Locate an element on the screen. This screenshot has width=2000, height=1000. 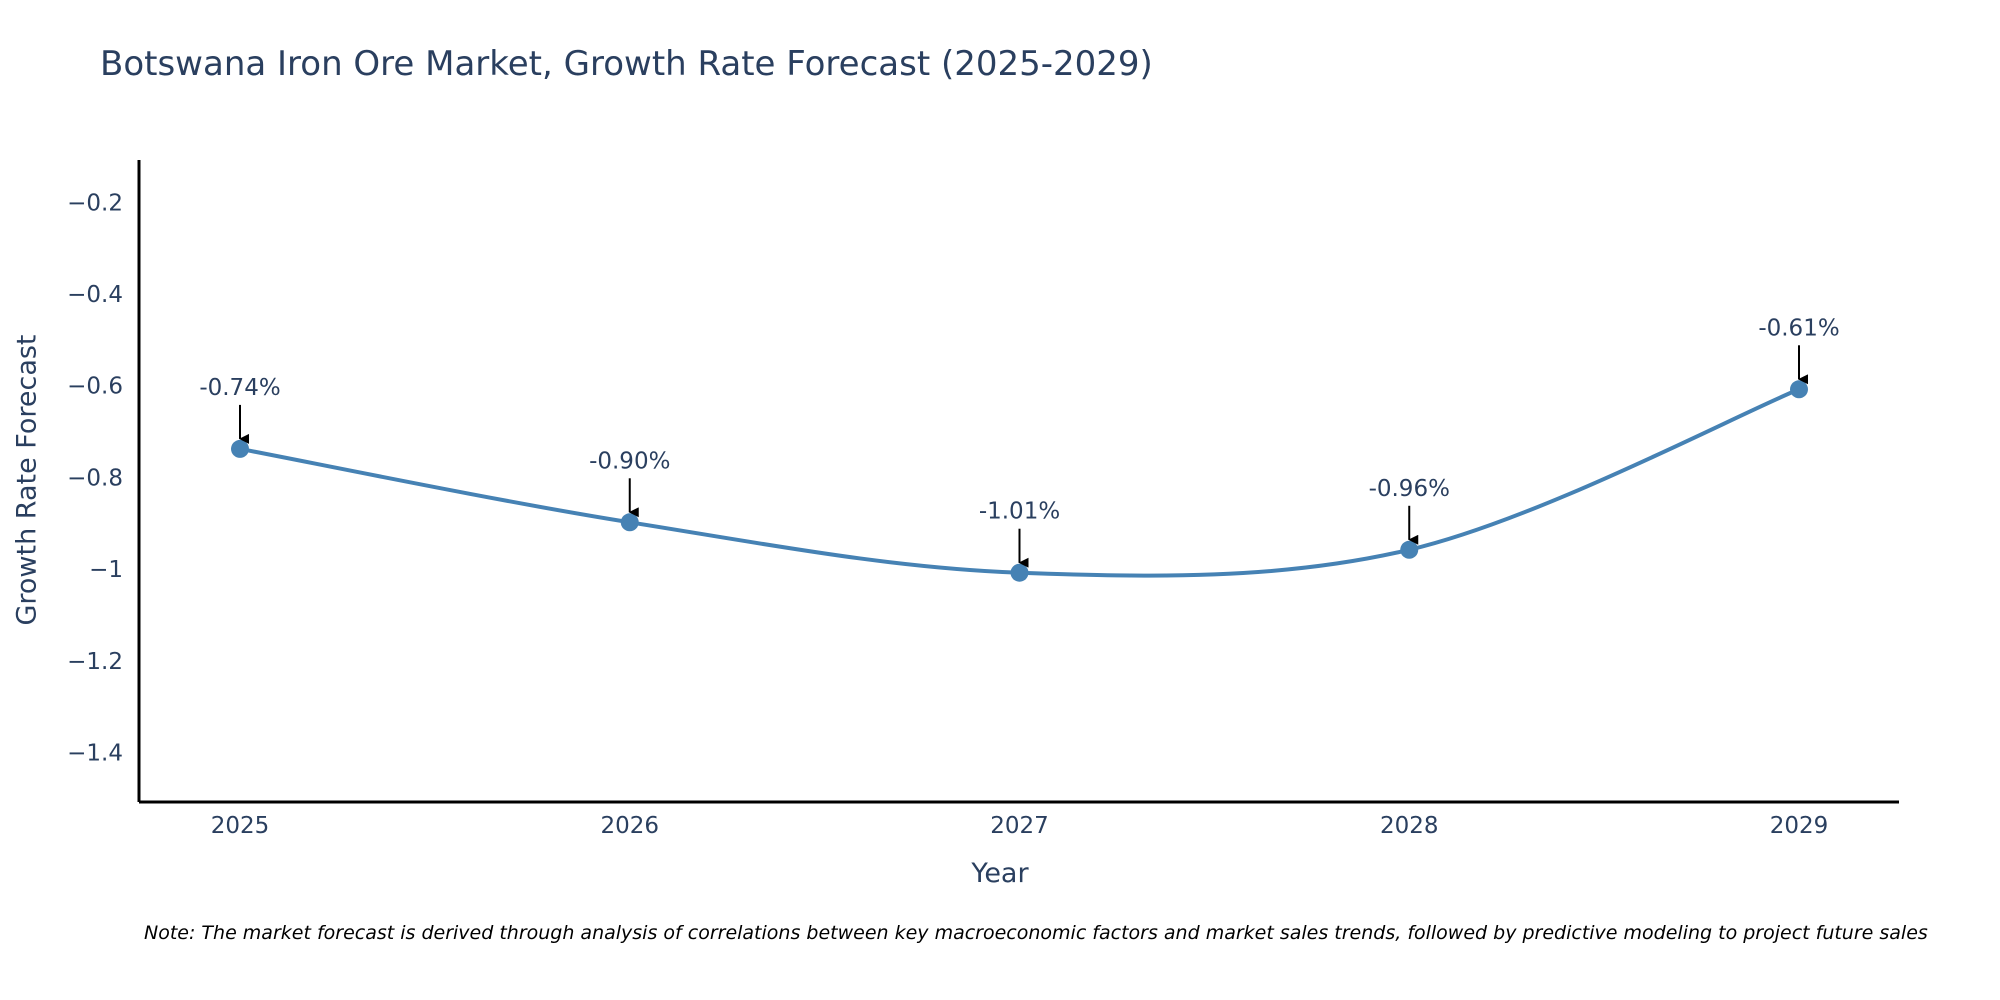
x-tick-label: 2027 is located at coordinates (1019, 826).